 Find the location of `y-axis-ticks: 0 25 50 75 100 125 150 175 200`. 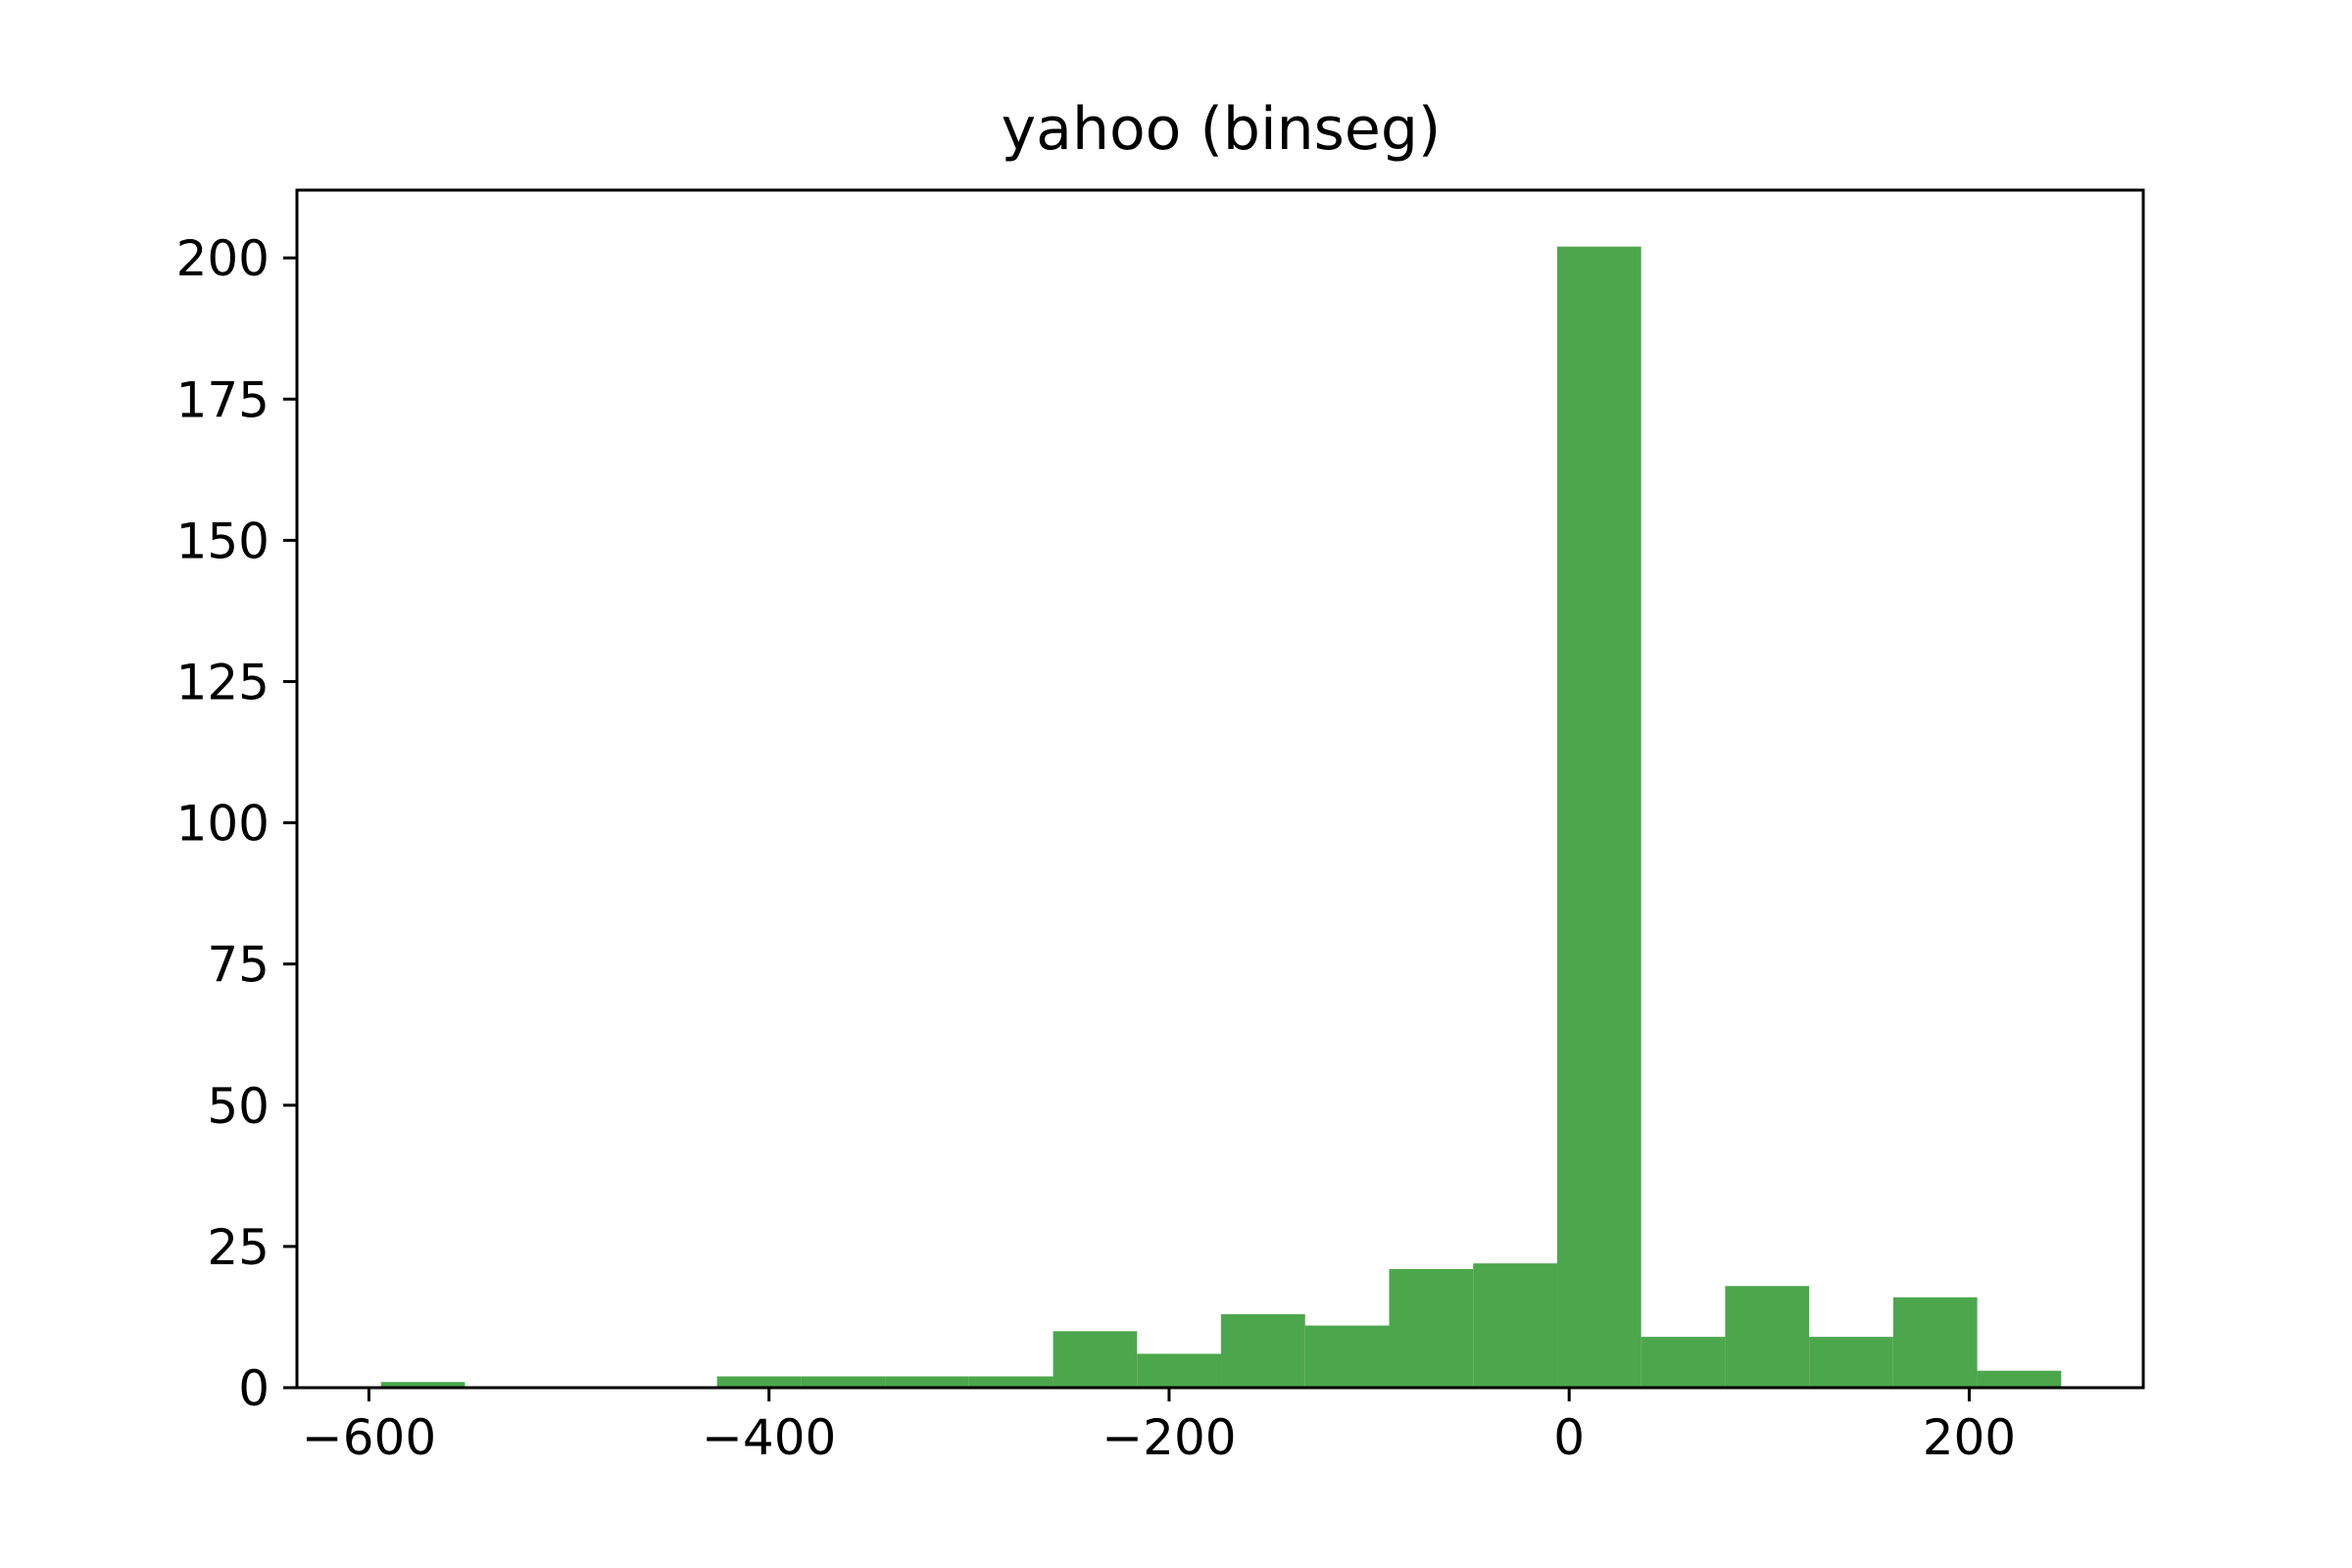

y-axis-ticks: 0 25 50 75 100 125 150 175 200 is located at coordinates (236, 823).